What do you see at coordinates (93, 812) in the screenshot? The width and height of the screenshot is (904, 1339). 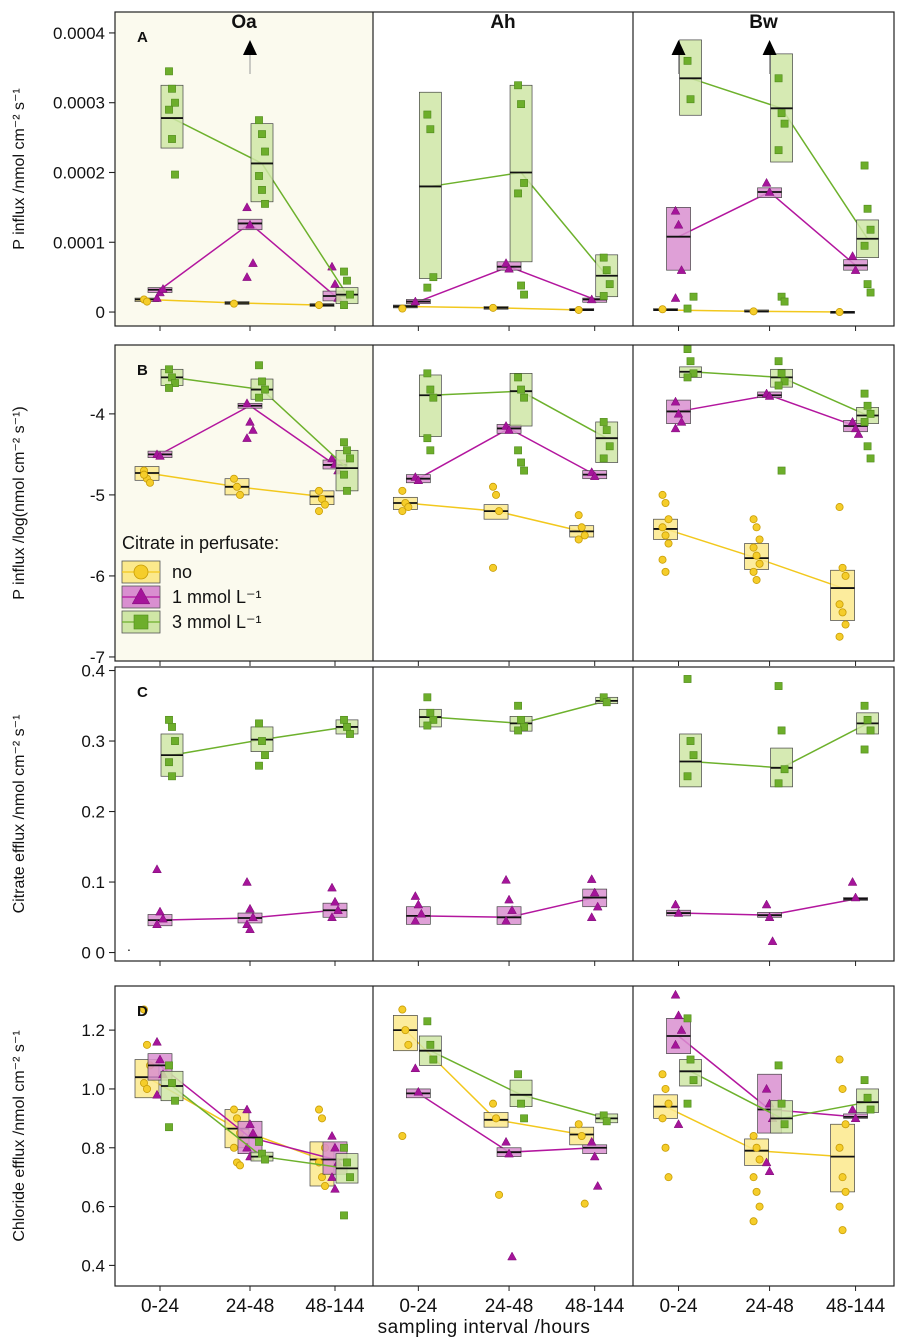 I see `y-tick-label: 0.2` at bounding box center [93, 812].